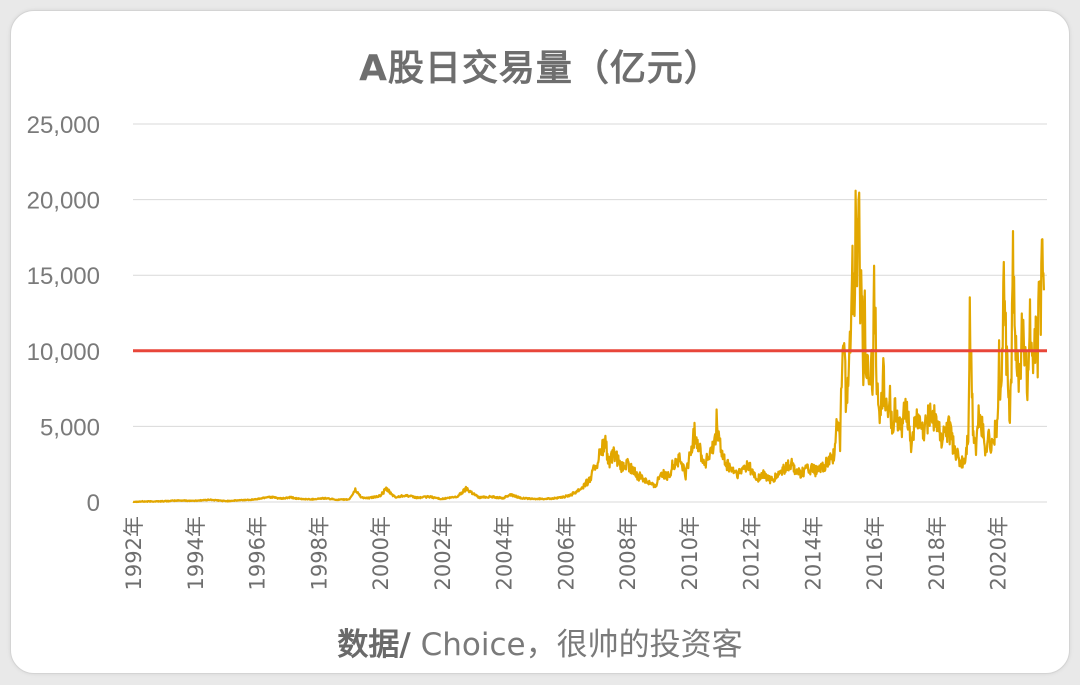  What do you see at coordinates (690, 553) in the screenshot?
I see `x-tick-label: 2010年` at bounding box center [690, 553].